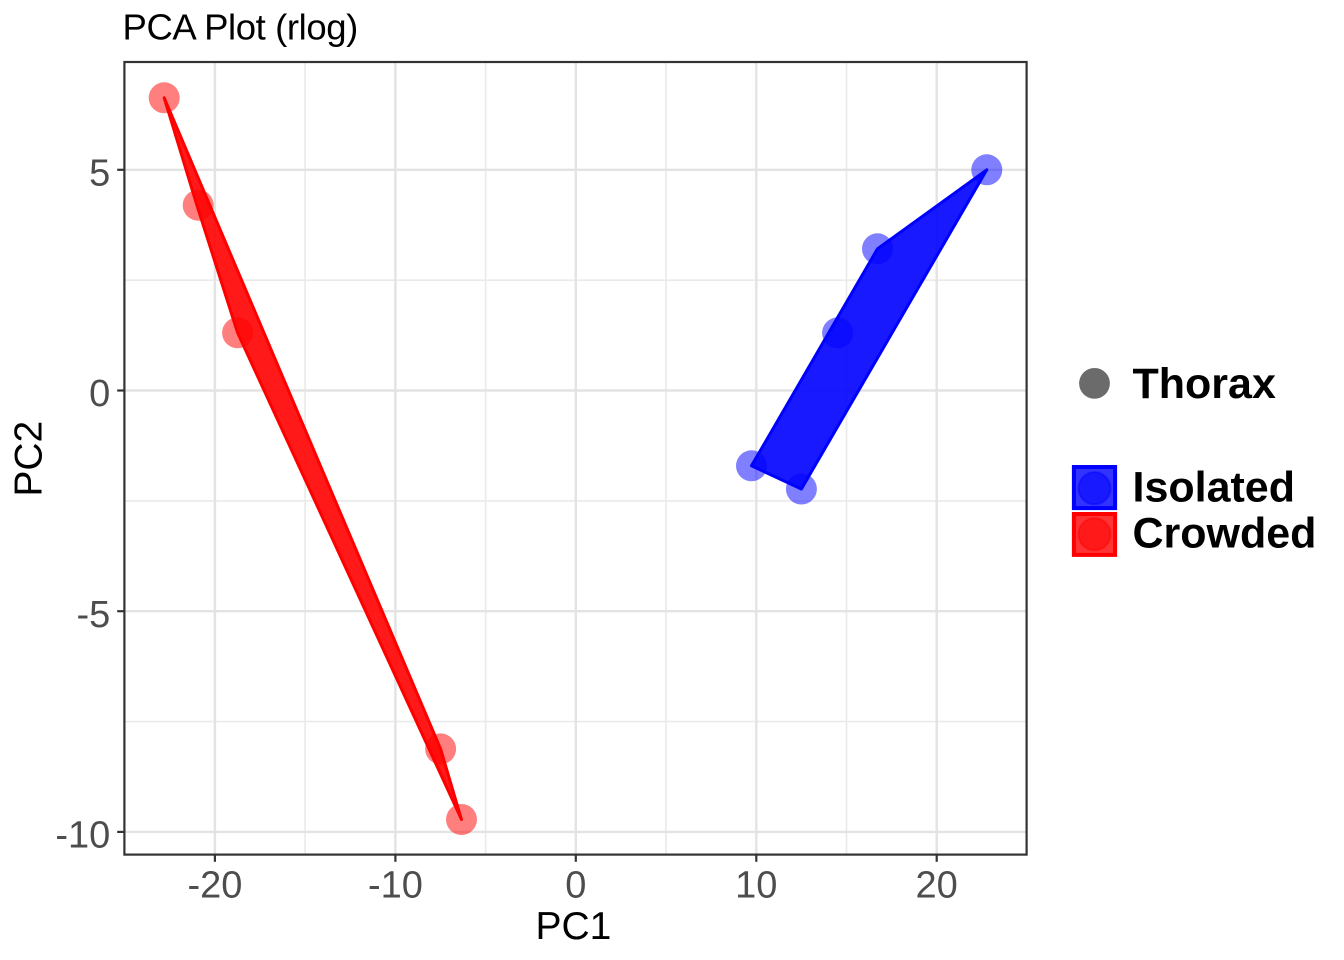 The width and height of the screenshot is (1344, 960). I want to click on svg-text: Isolated, so click(1214, 487).